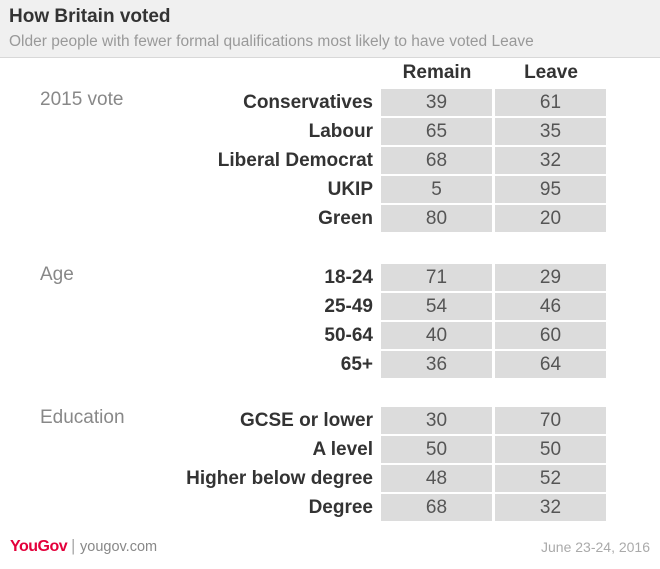 The image size is (660, 569). Describe the element at coordinates (436, 420) in the screenshot. I see `remain-value-cell: 30` at that location.